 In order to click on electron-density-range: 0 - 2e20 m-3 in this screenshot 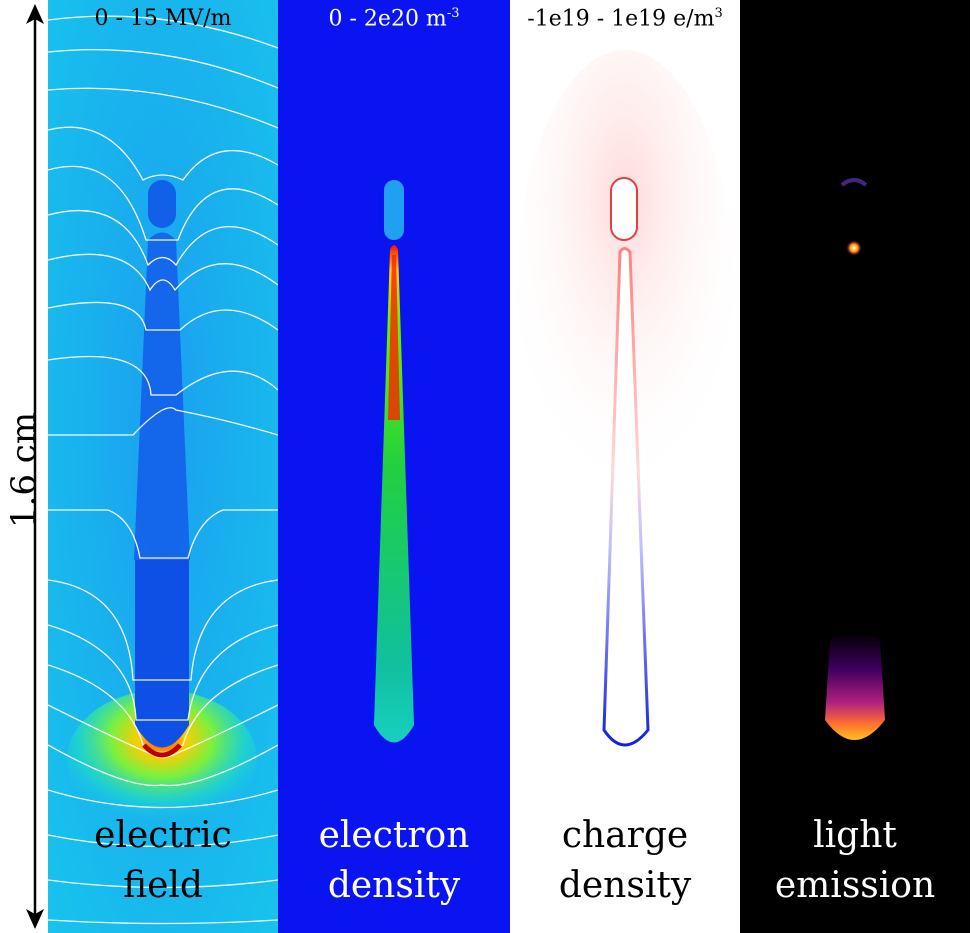, I will do `click(394, 18)`.